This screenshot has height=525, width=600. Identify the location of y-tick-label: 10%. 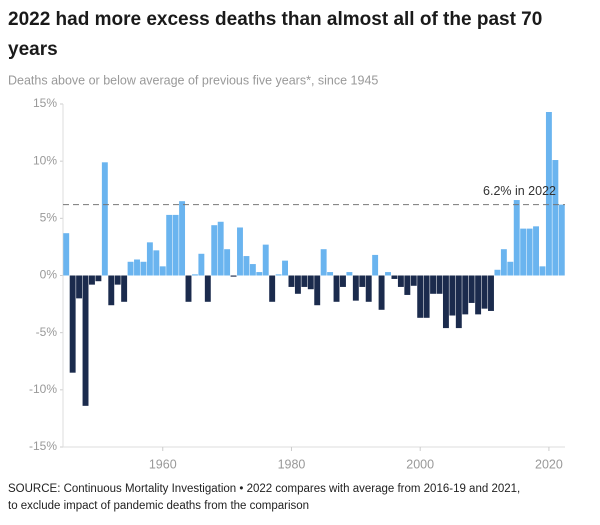
(45, 160).